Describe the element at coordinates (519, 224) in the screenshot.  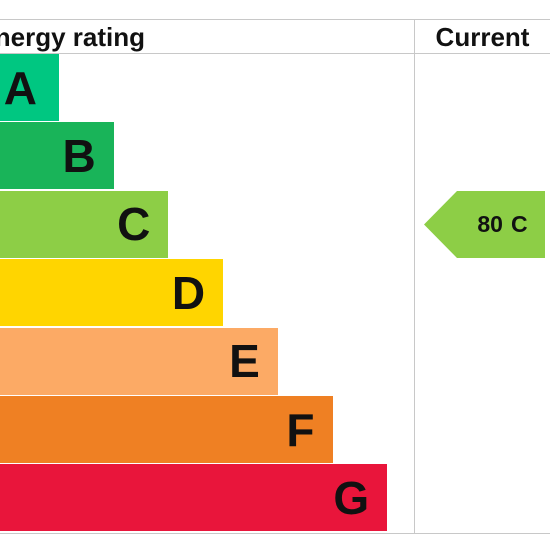
I see `current-rating-band: C` at that location.